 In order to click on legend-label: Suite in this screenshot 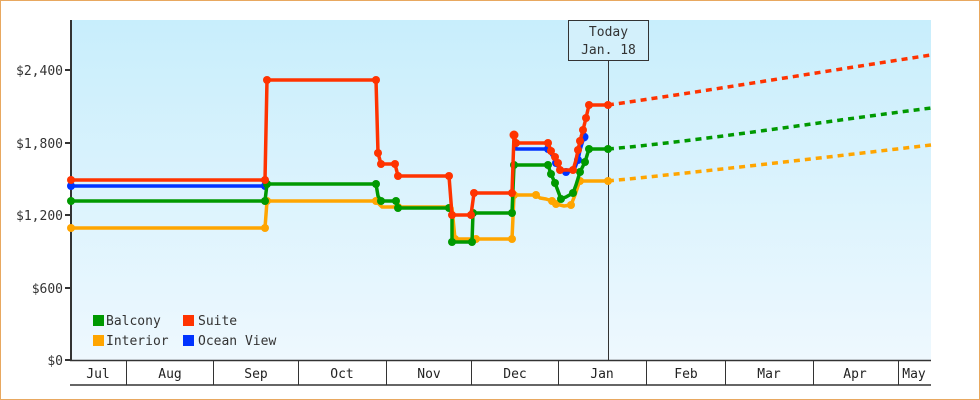, I will do `click(217, 321)`.